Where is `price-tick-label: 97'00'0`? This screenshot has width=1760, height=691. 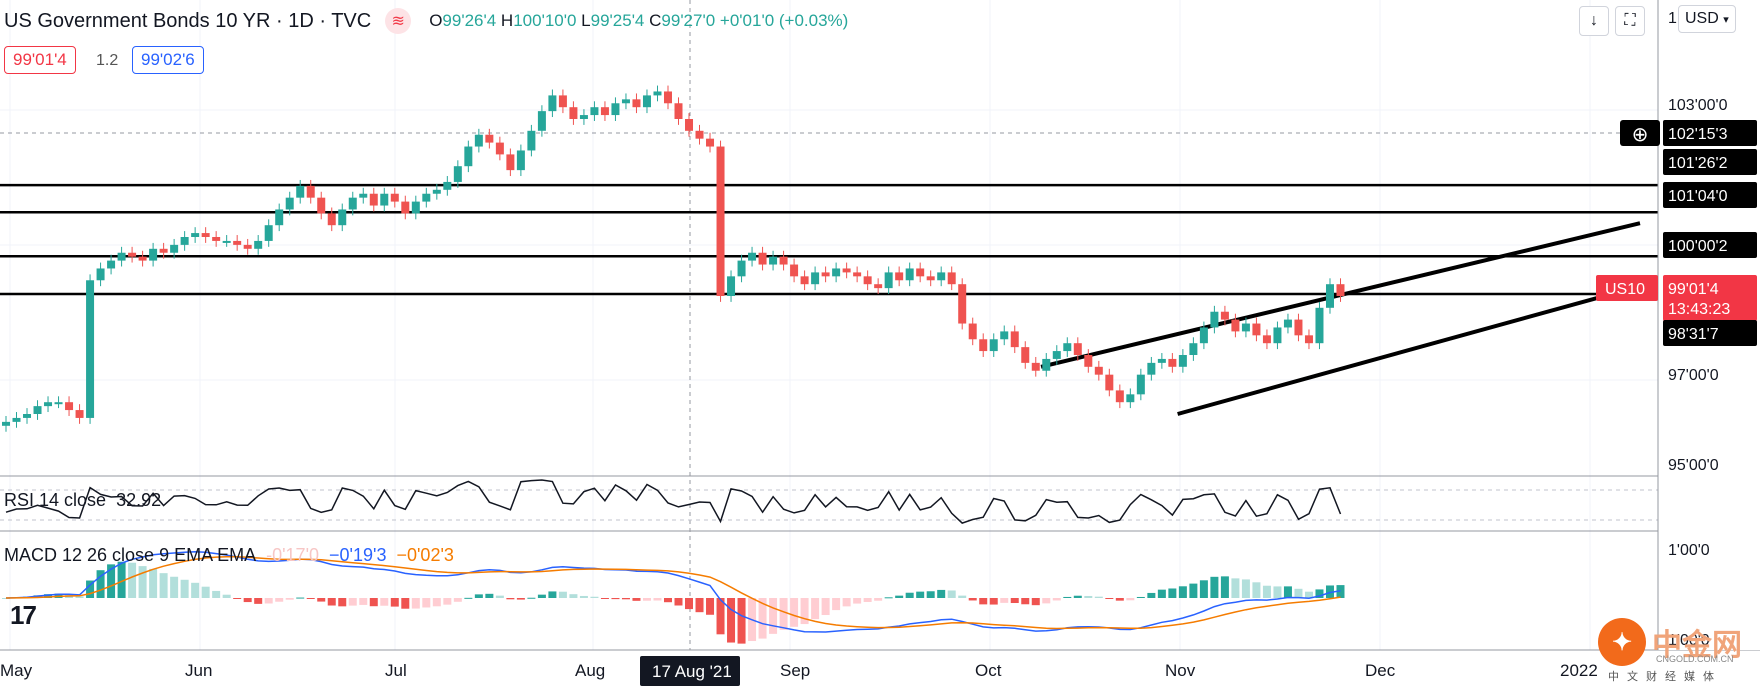 price-tick-label: 97'00'0 is located at coordinates (1693, 375).